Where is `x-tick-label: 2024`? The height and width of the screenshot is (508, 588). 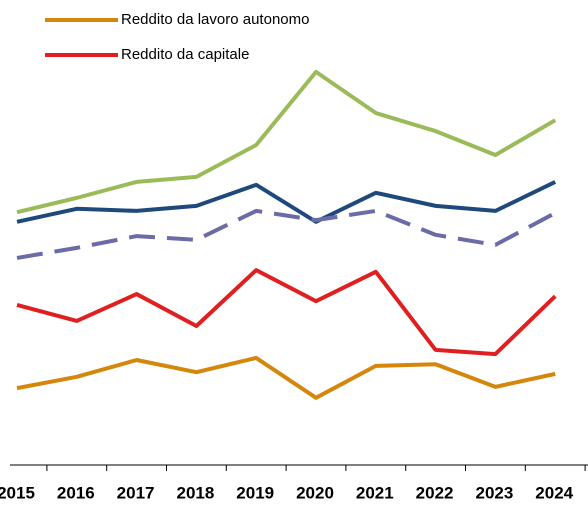 x-tick-label: 2024 is located at coordinates (554, 492).